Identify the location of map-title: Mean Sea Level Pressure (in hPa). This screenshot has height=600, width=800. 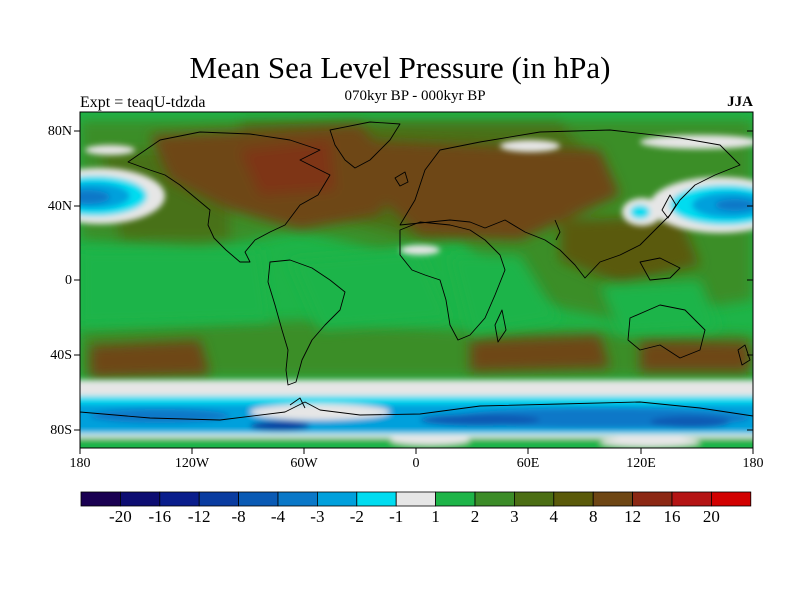
(400, 67).